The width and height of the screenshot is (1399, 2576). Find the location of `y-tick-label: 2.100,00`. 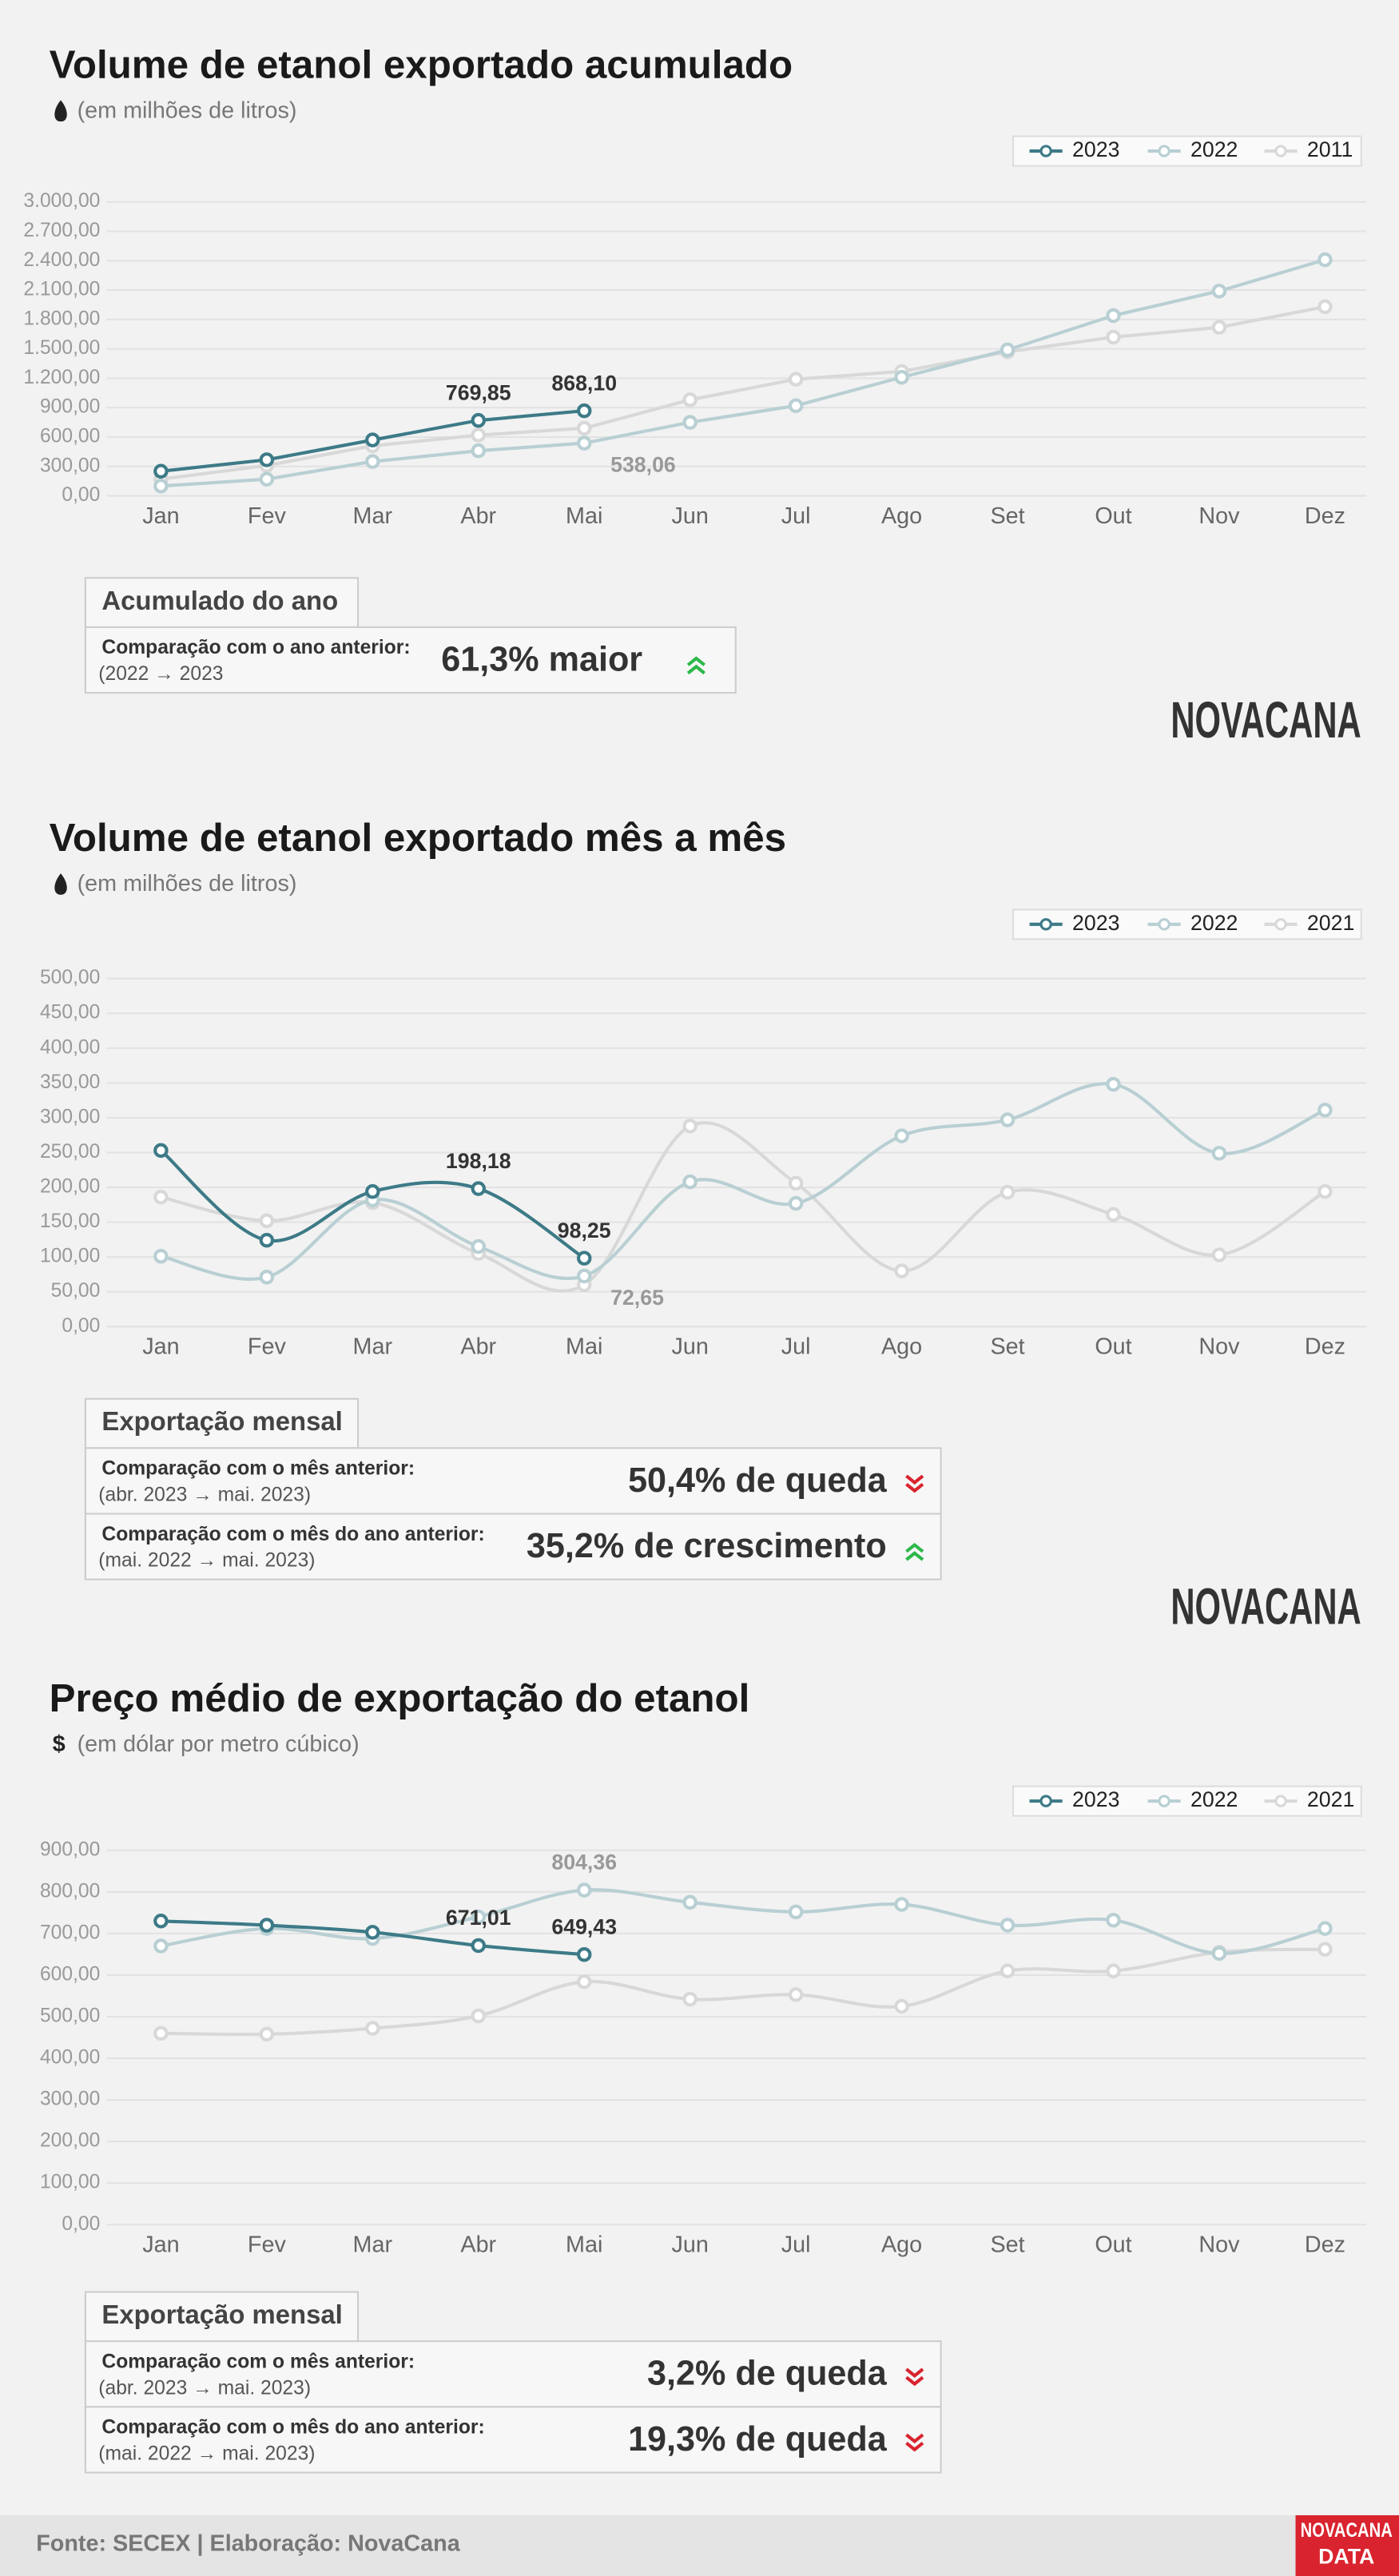

y-tick-label: 2.100,00 is located at coordinates (62, 289).